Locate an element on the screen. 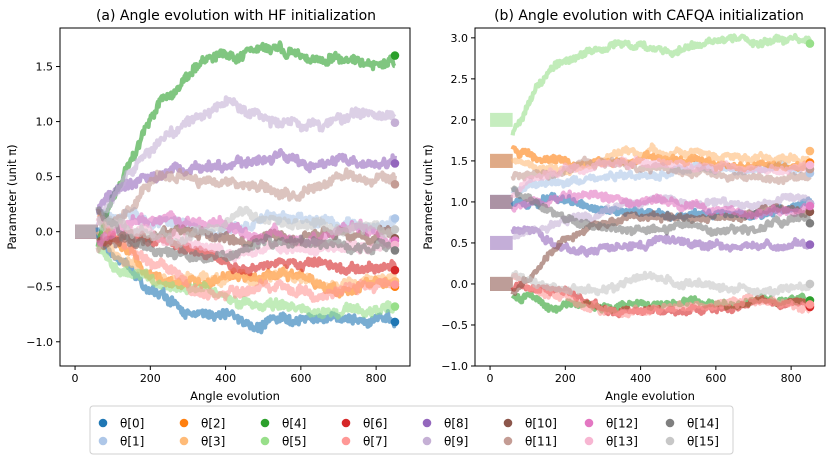 The height and width of the screenshot is (460, 831). y-tick-label: 2.0 is located at coordinates (460, 120).